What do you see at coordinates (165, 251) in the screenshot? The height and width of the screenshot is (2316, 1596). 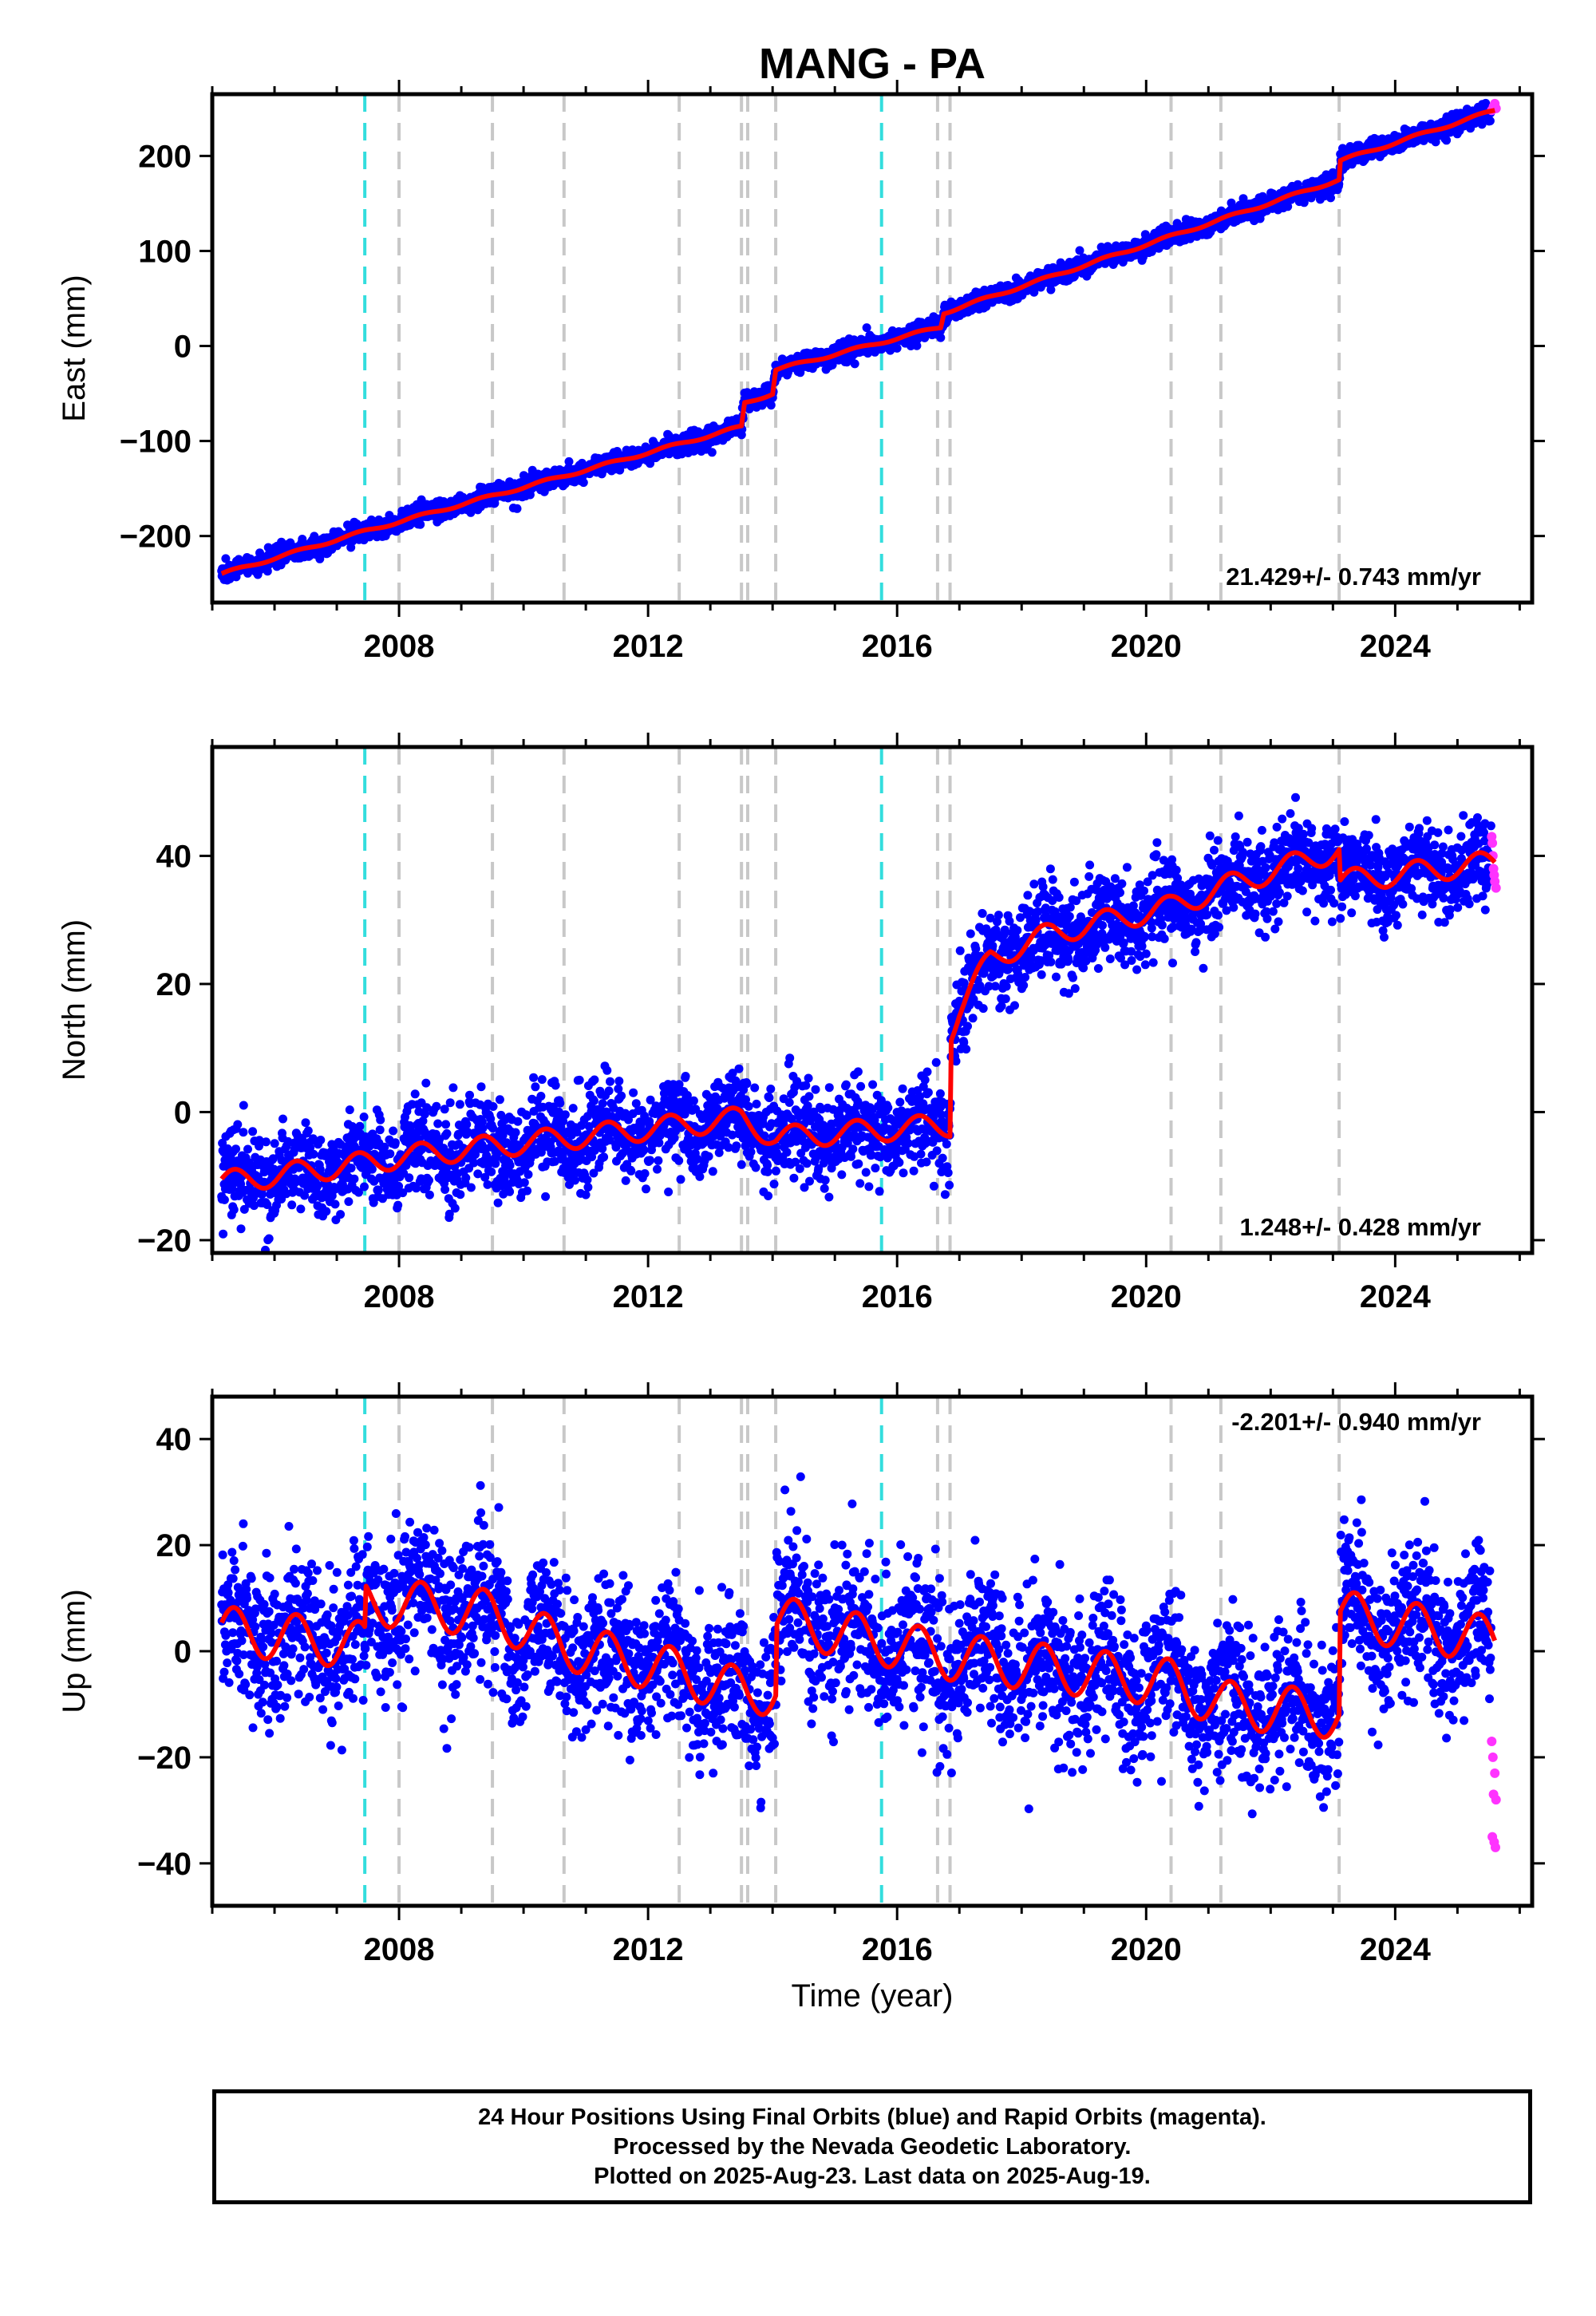 I see `y-tick-label: 100` at bounding box center [165, 251].